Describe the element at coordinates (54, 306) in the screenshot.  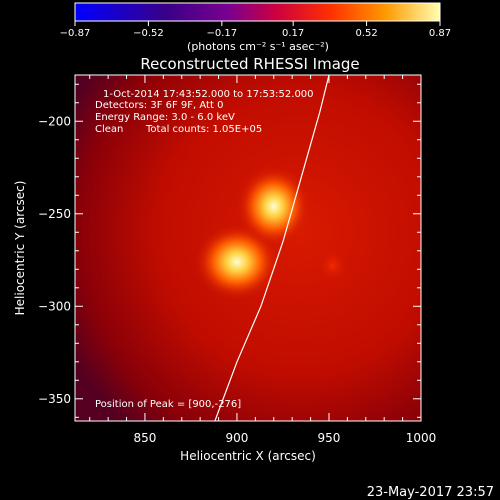
I see `y-tick-label: −300` at that location.